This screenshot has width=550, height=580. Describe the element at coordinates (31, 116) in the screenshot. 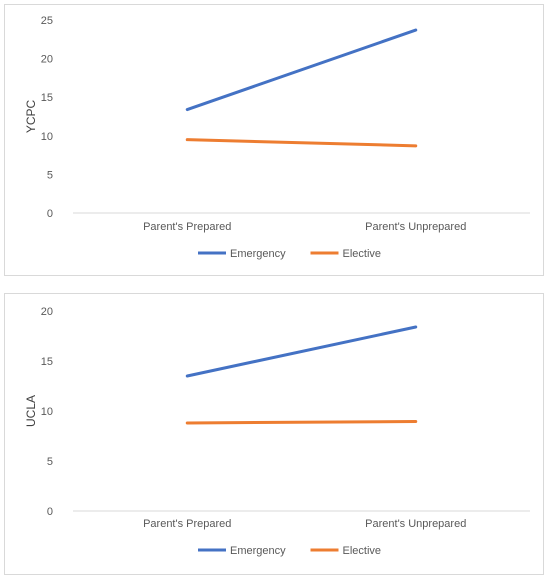

I see `y-axis-title: YCPC` at that location.